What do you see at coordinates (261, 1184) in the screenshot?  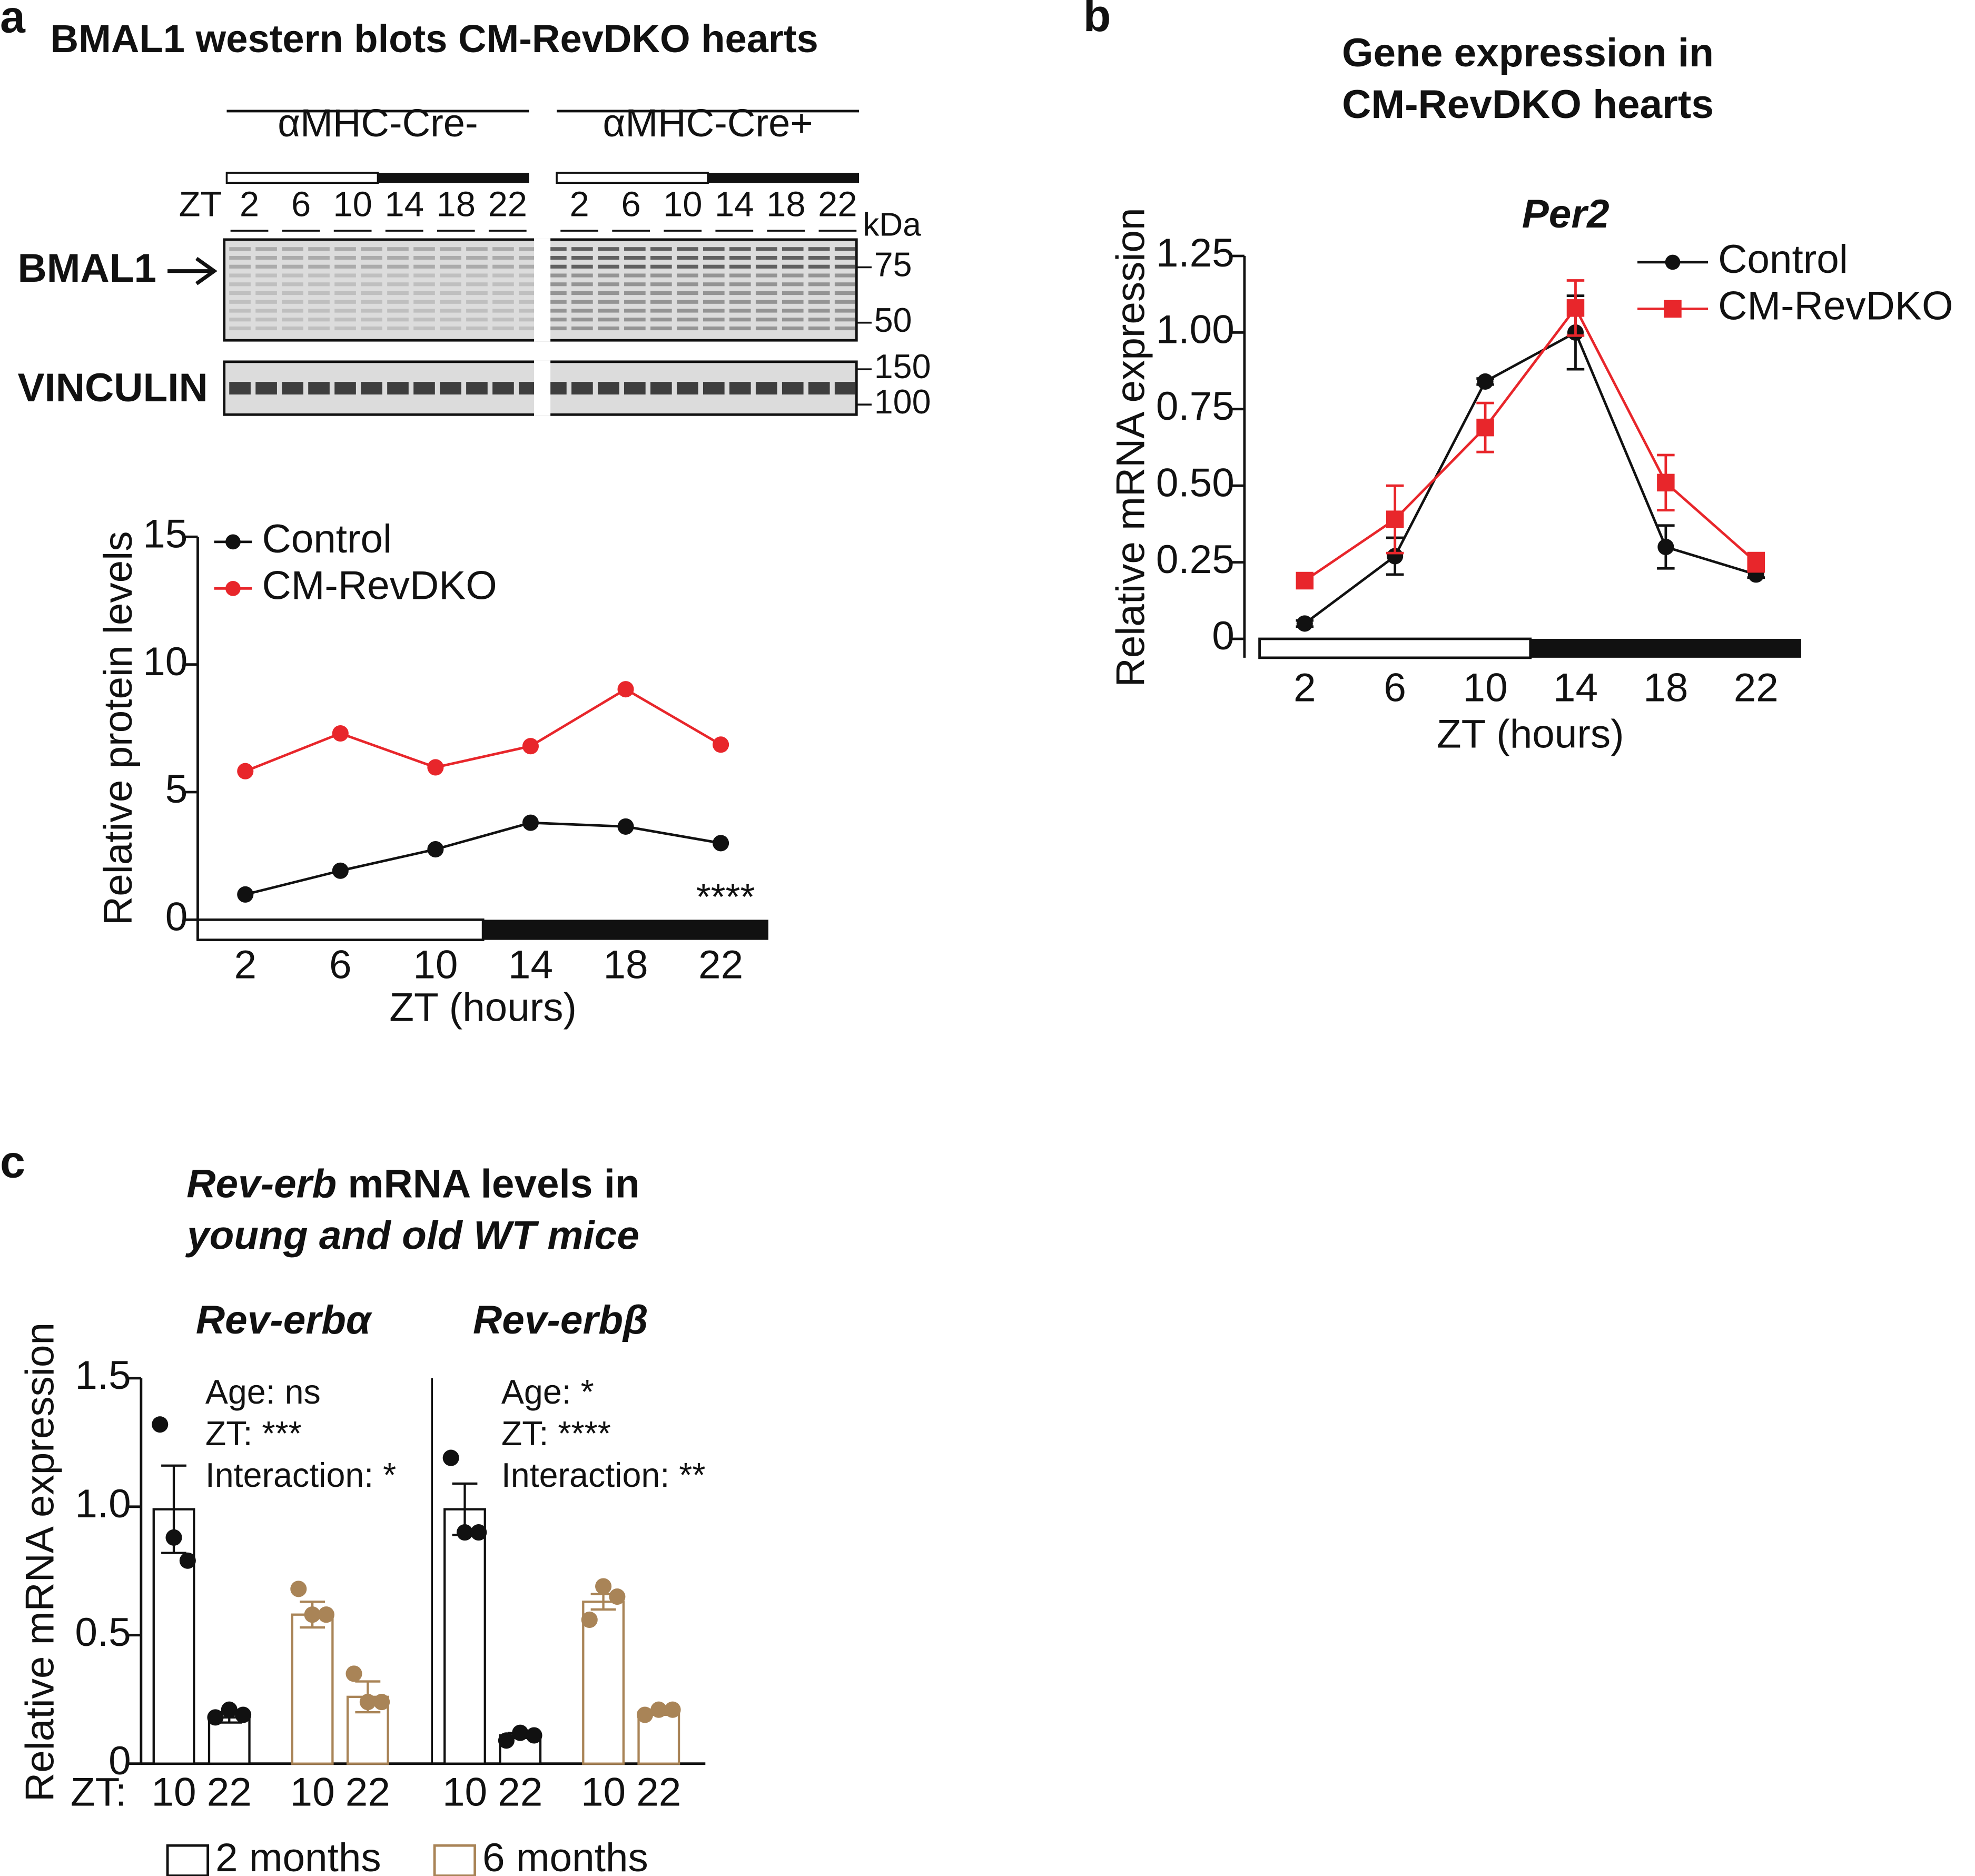 I see `title-part: Rev-erb` at bounding box center [261, 1184].